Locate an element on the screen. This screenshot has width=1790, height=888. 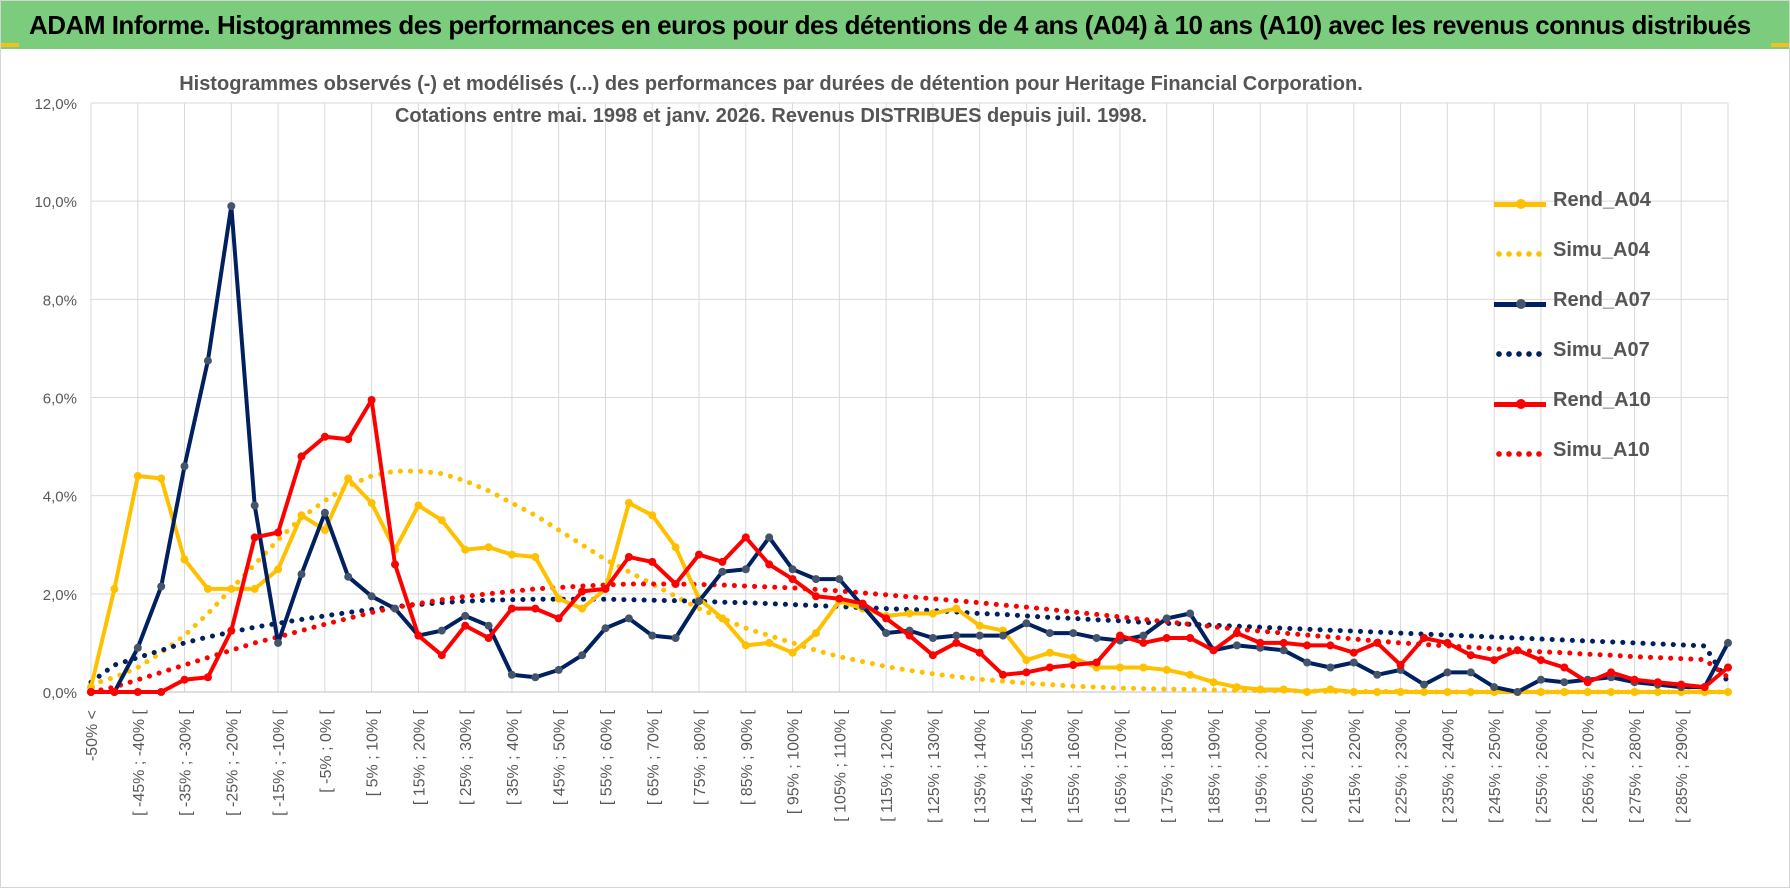
x-tick-label: -50% < is located at coordinates (92, 735).